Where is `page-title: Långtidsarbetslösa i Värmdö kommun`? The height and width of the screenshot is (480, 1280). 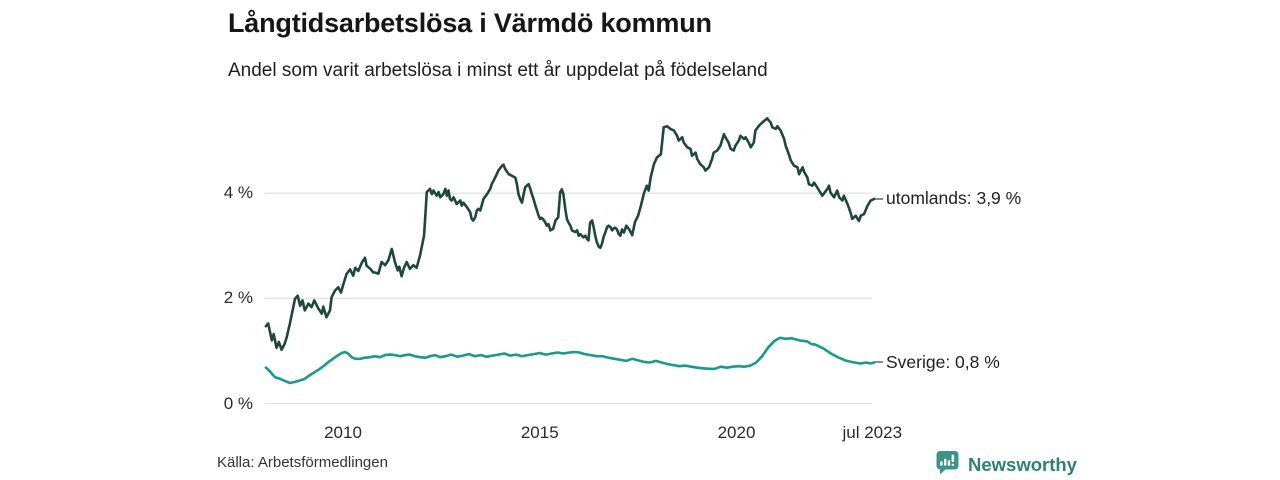 page-title: Långtidsarbetslösa i Värmdö kommun is located at coordinates (470, 23).